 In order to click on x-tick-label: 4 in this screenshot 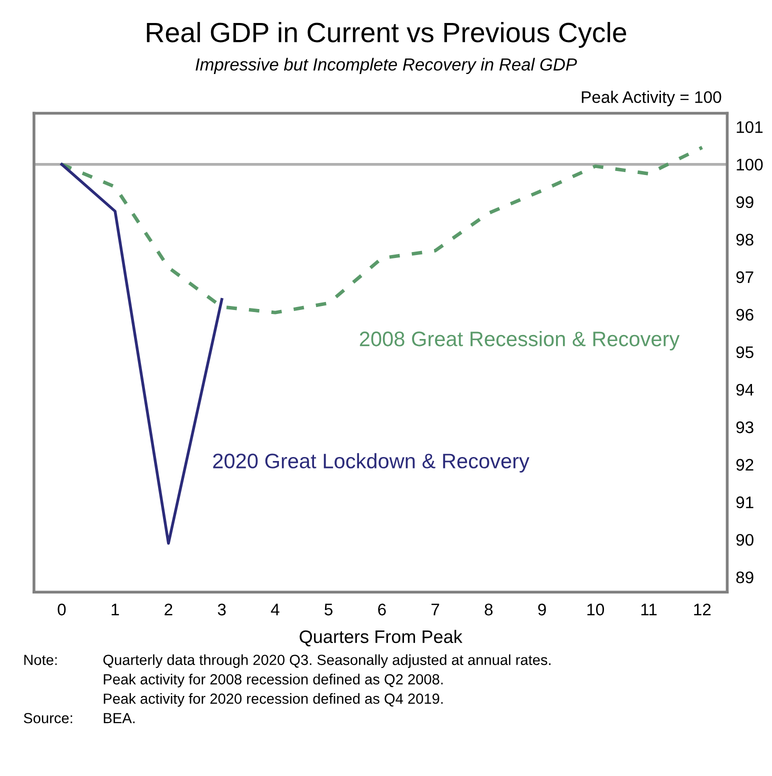, I will do `click(275, 610)`.